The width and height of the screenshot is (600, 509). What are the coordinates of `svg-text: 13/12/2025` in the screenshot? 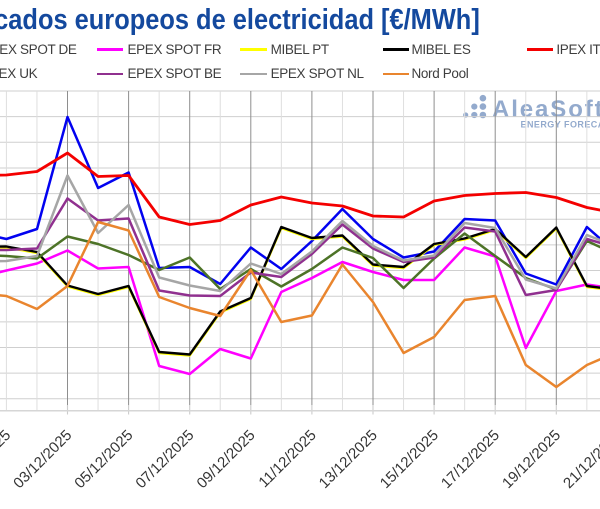 It's located at (348, 459).